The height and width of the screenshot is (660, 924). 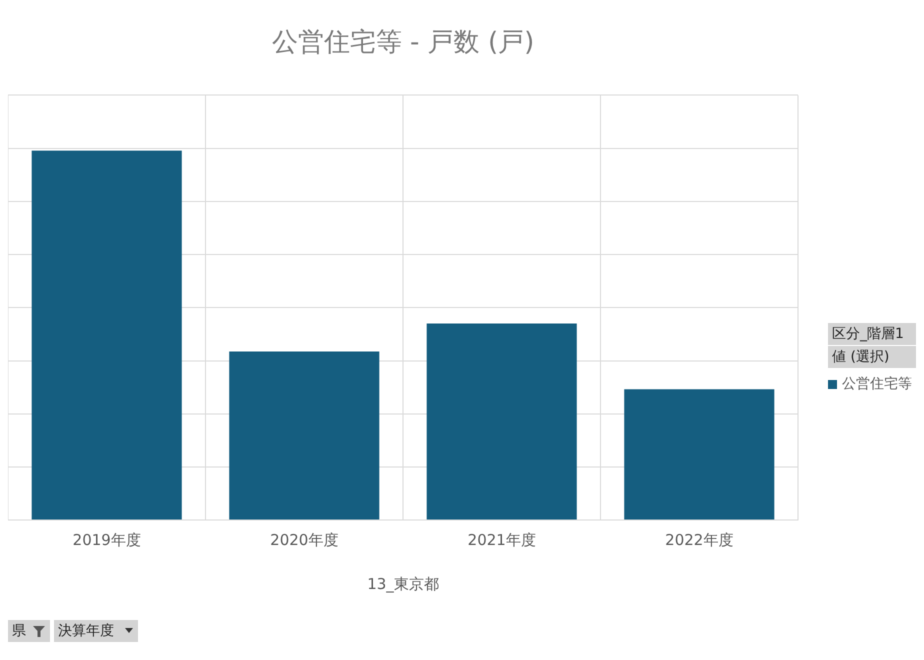 What do you see at coordinates (699, 539) in the screenshot?
I see `x-tick-label: 2022年度` at bounding box center [699, 539].